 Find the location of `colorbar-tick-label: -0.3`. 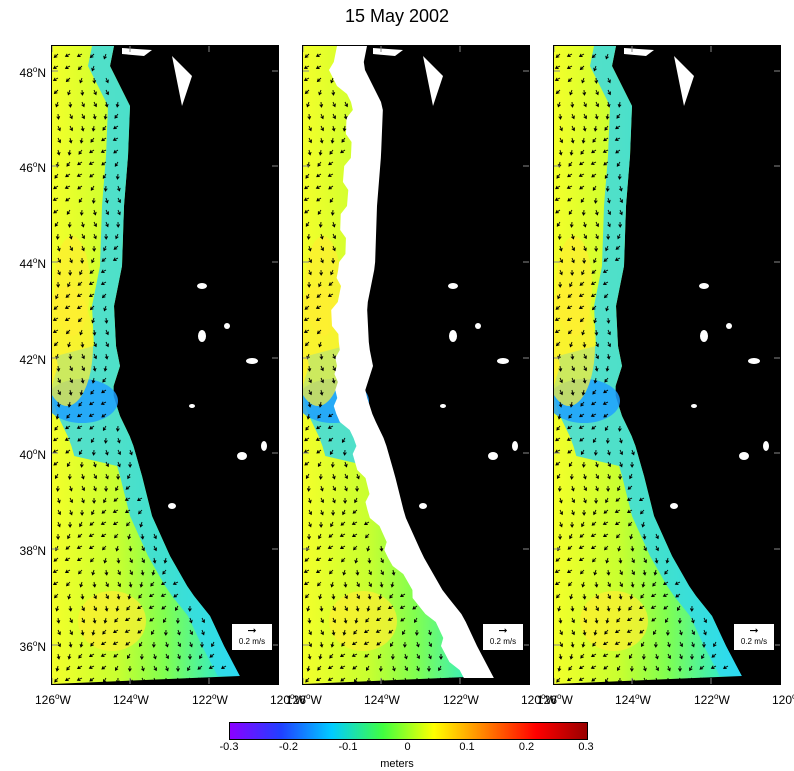

colorbar-tick-label: -0.3 is located at coordinates (229, 747).